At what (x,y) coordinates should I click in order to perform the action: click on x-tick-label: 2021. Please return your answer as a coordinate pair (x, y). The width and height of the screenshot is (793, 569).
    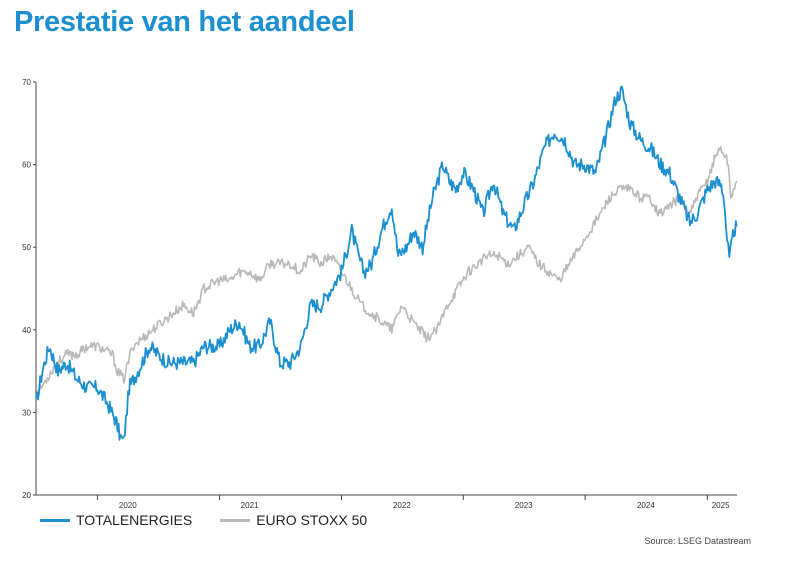
    Looking at the image, I should click on (250, 505).